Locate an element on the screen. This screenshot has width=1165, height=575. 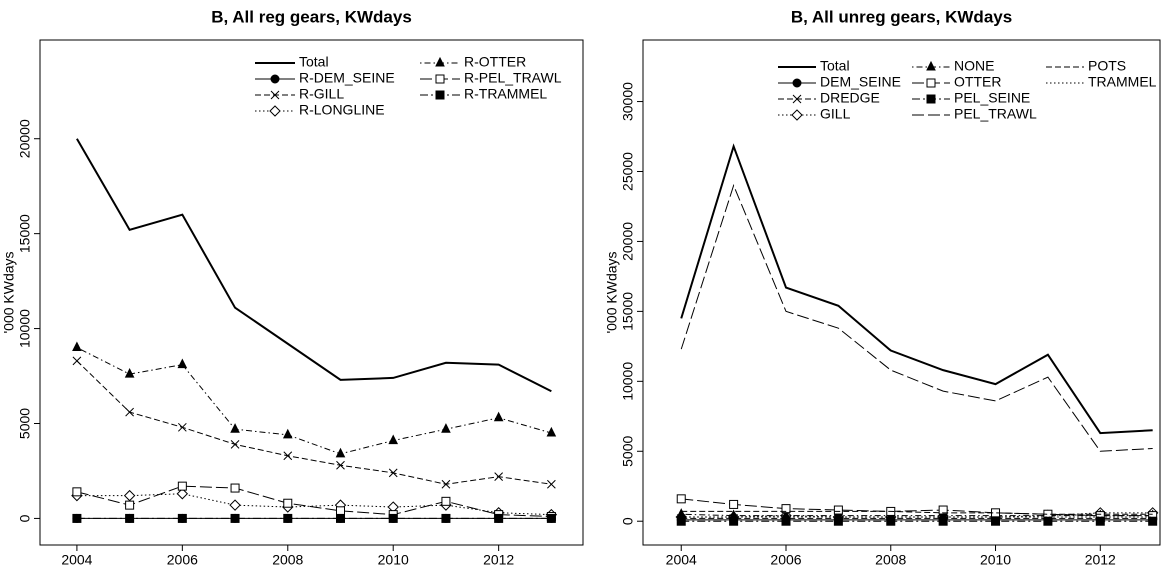
legend-label: R-LONGLINE is located at coordinates (342, 110).